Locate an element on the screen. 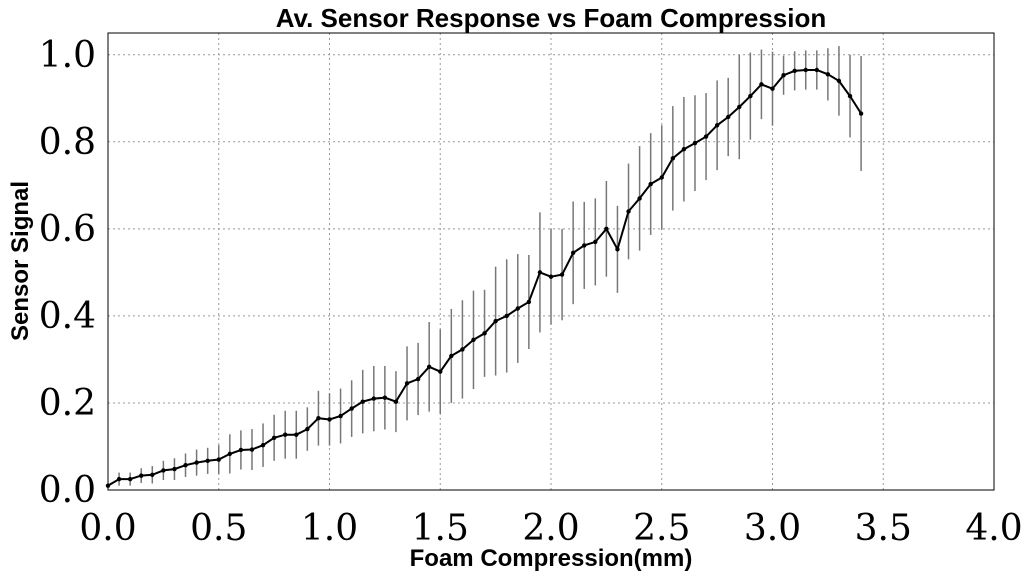  x-tick-label: 2.0 is located at coordinates (550, 528).